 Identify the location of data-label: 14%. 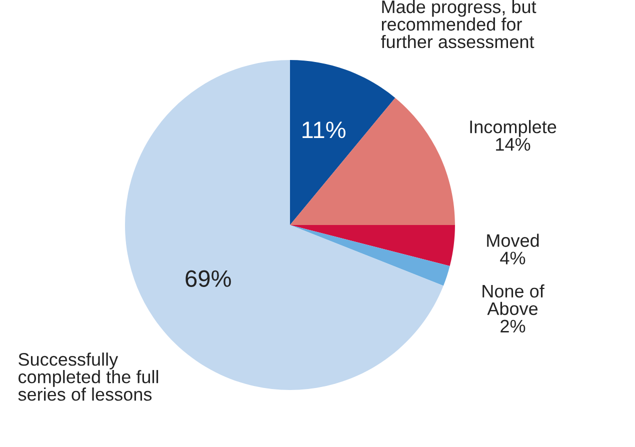
(513, 144).